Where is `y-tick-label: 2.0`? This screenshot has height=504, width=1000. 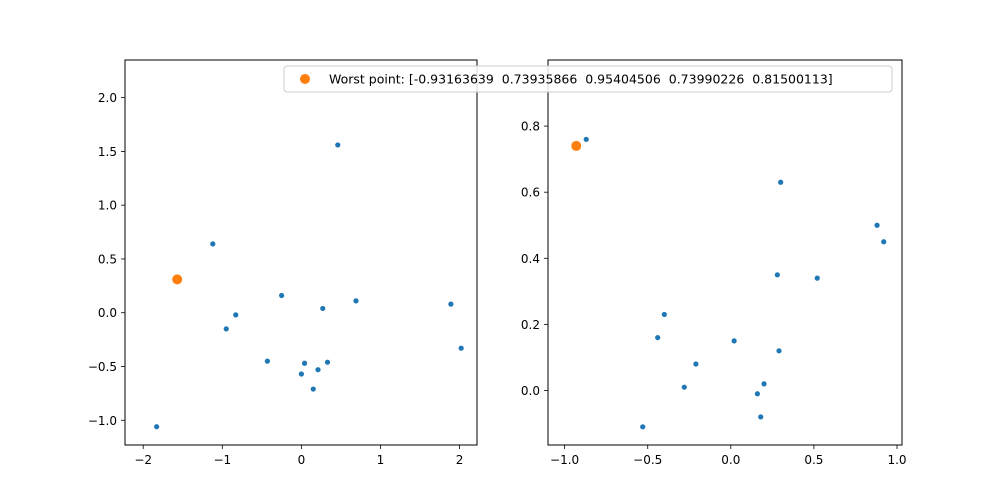
y-tick-label: 2.0 is located at coordinates (107, 98).